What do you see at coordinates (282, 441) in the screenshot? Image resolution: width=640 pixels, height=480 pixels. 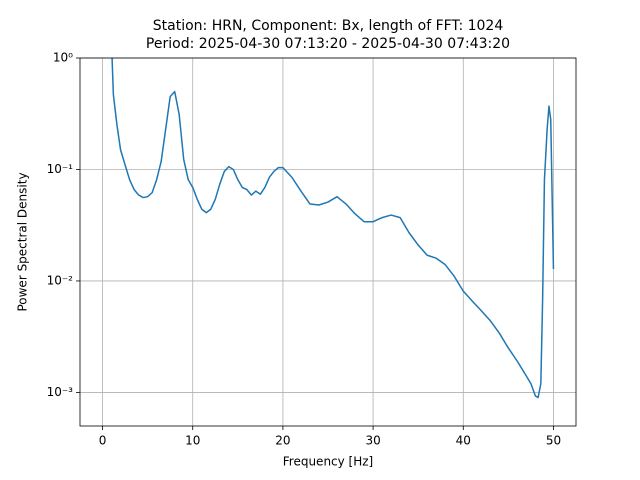 I see `x-tick-label: 20` at bounding box center [282, 441].